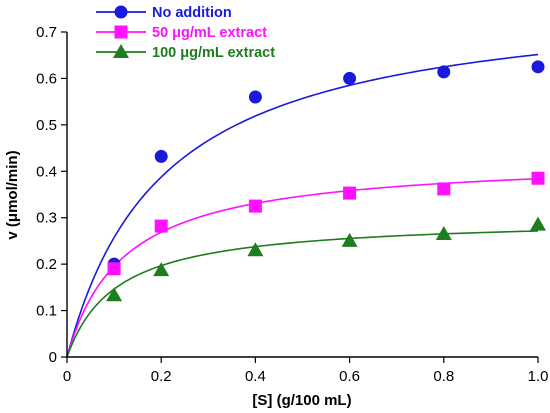 Image resolution: width=550 pixels, height=413 pixels. I want to click on y-tick-label: 0.6, so click(46, 78).